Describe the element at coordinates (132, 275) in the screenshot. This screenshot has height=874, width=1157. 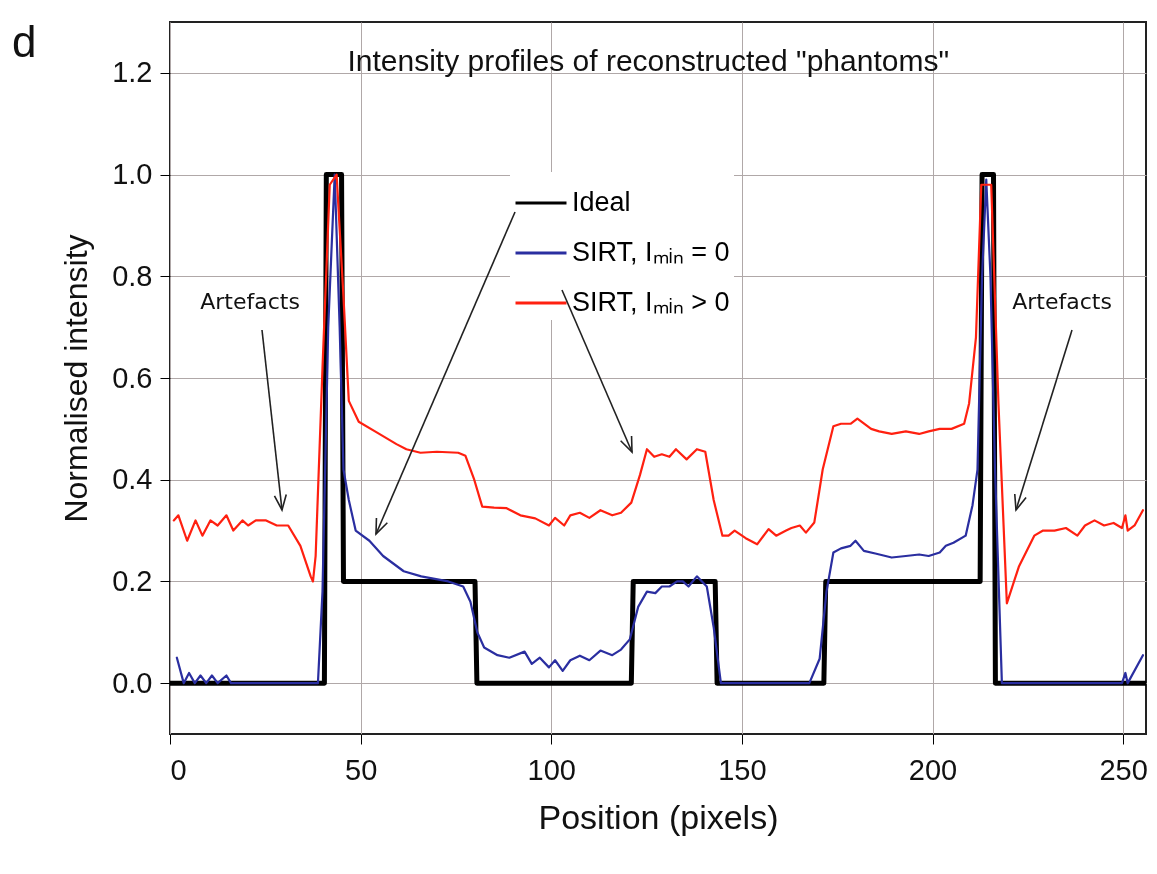
I see `y-tick-label: 0.8` at that location.